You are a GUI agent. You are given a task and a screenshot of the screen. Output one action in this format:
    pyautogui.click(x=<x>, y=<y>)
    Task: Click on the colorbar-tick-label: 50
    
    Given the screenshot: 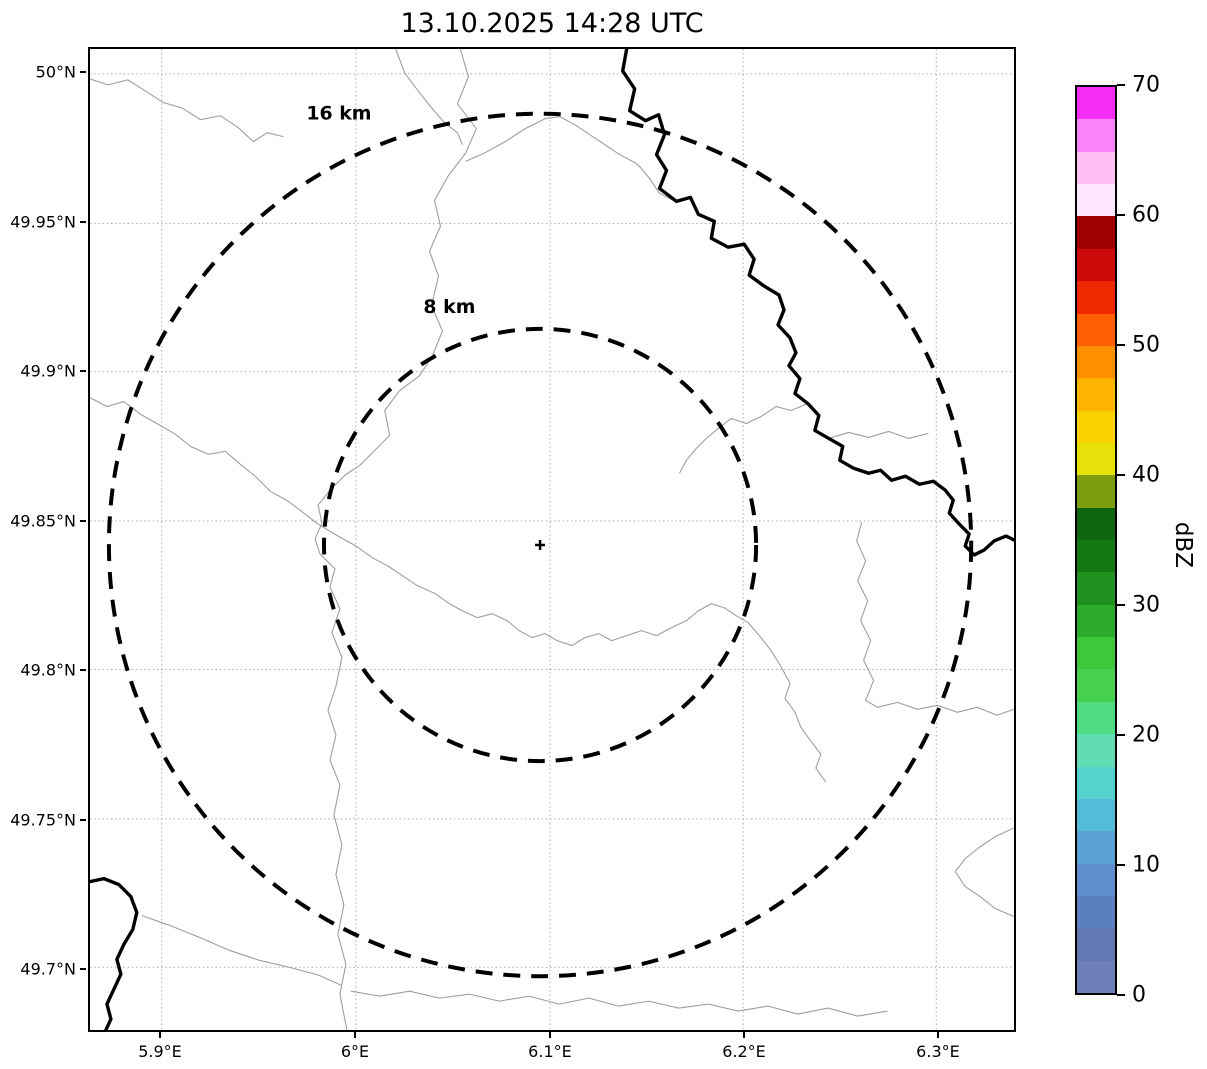 What is the action you would take?
    pyautogui.click(x=1146, y=345)
    